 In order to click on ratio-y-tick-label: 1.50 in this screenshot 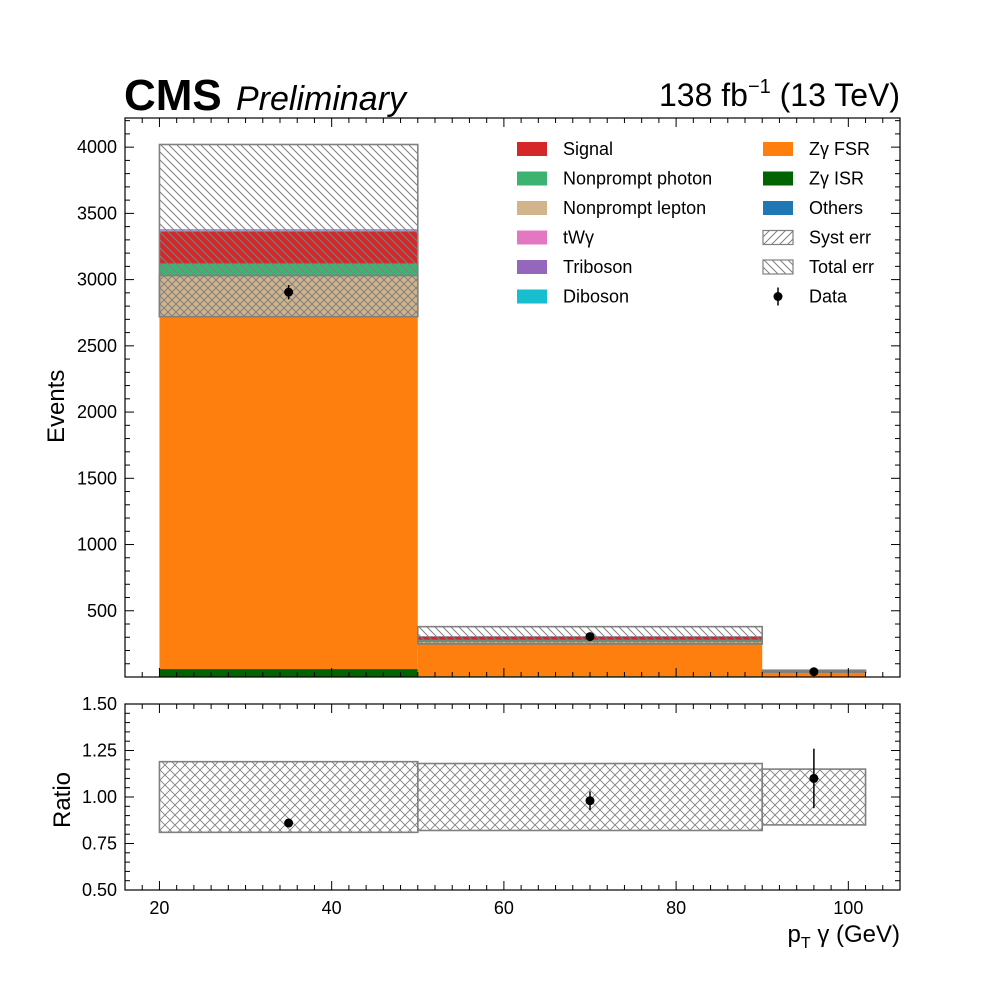, I will do `click(99, 704)`.